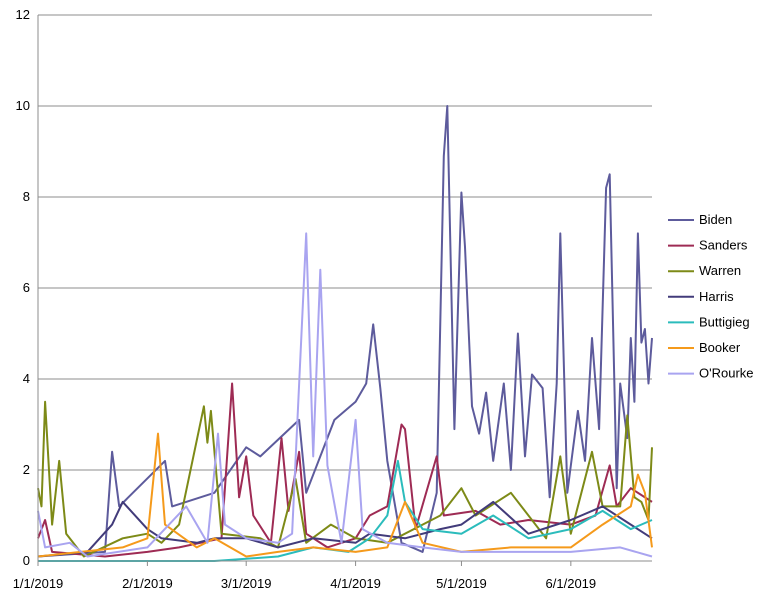 This screenshot has height=605, width=760. I want to click on y-tick-label: 0, so click(26, 560).